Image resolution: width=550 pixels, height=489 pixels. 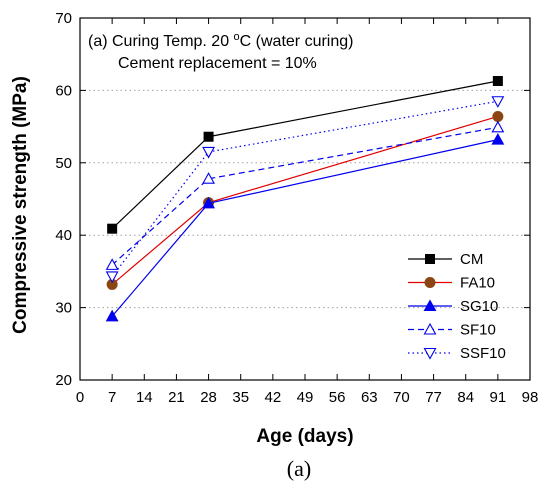 I want to click on x-axis-title: Age (days), so click(x=304, y=436).